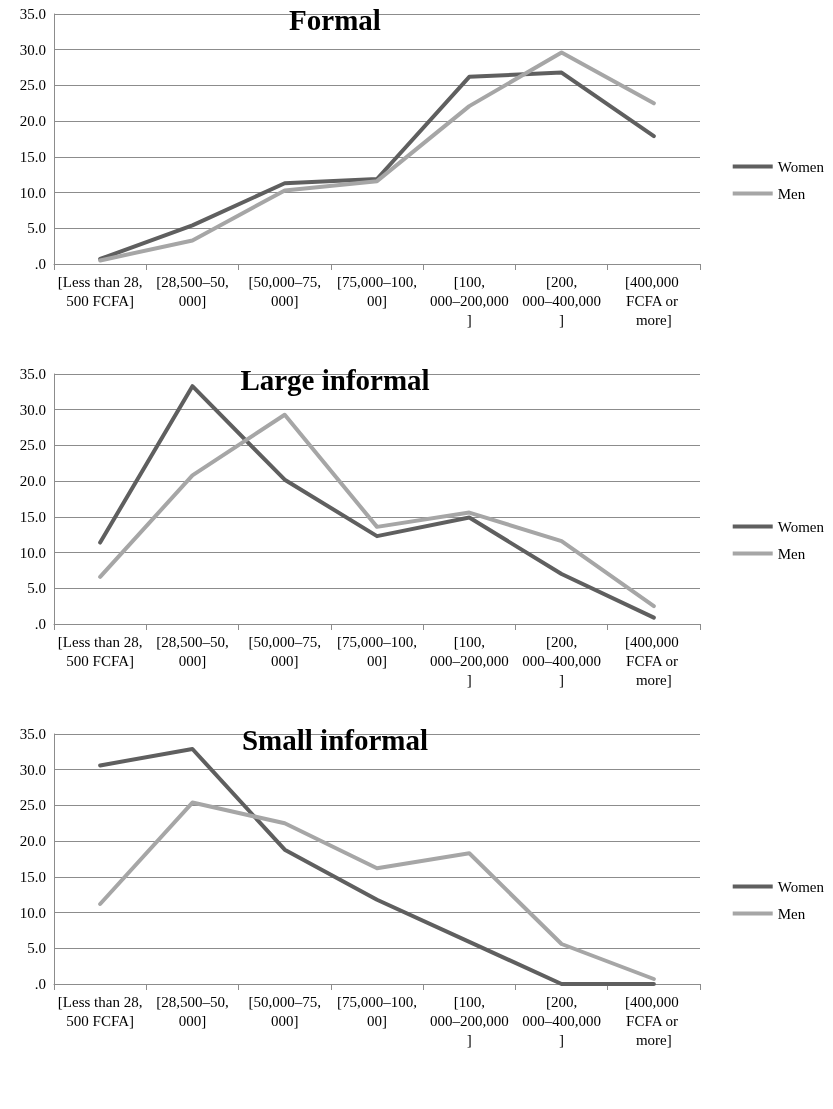  I want to click on chart-title: Large informal, so click(335, 379).